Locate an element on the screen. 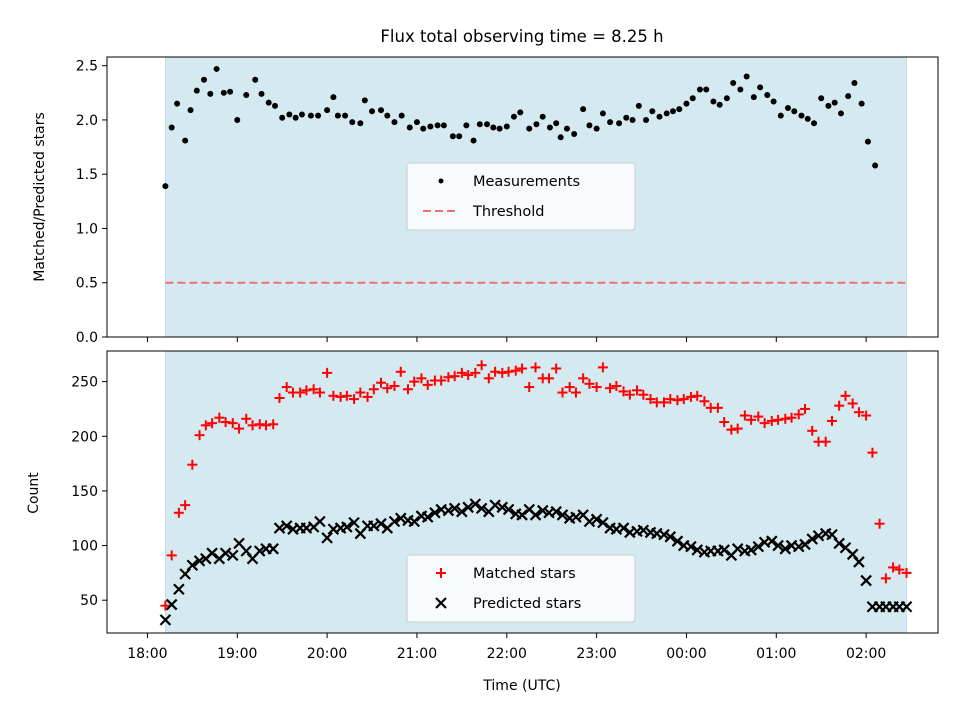 The image size is (960, 724). y-tick-label: 150 is located at coordinates (84, 492).